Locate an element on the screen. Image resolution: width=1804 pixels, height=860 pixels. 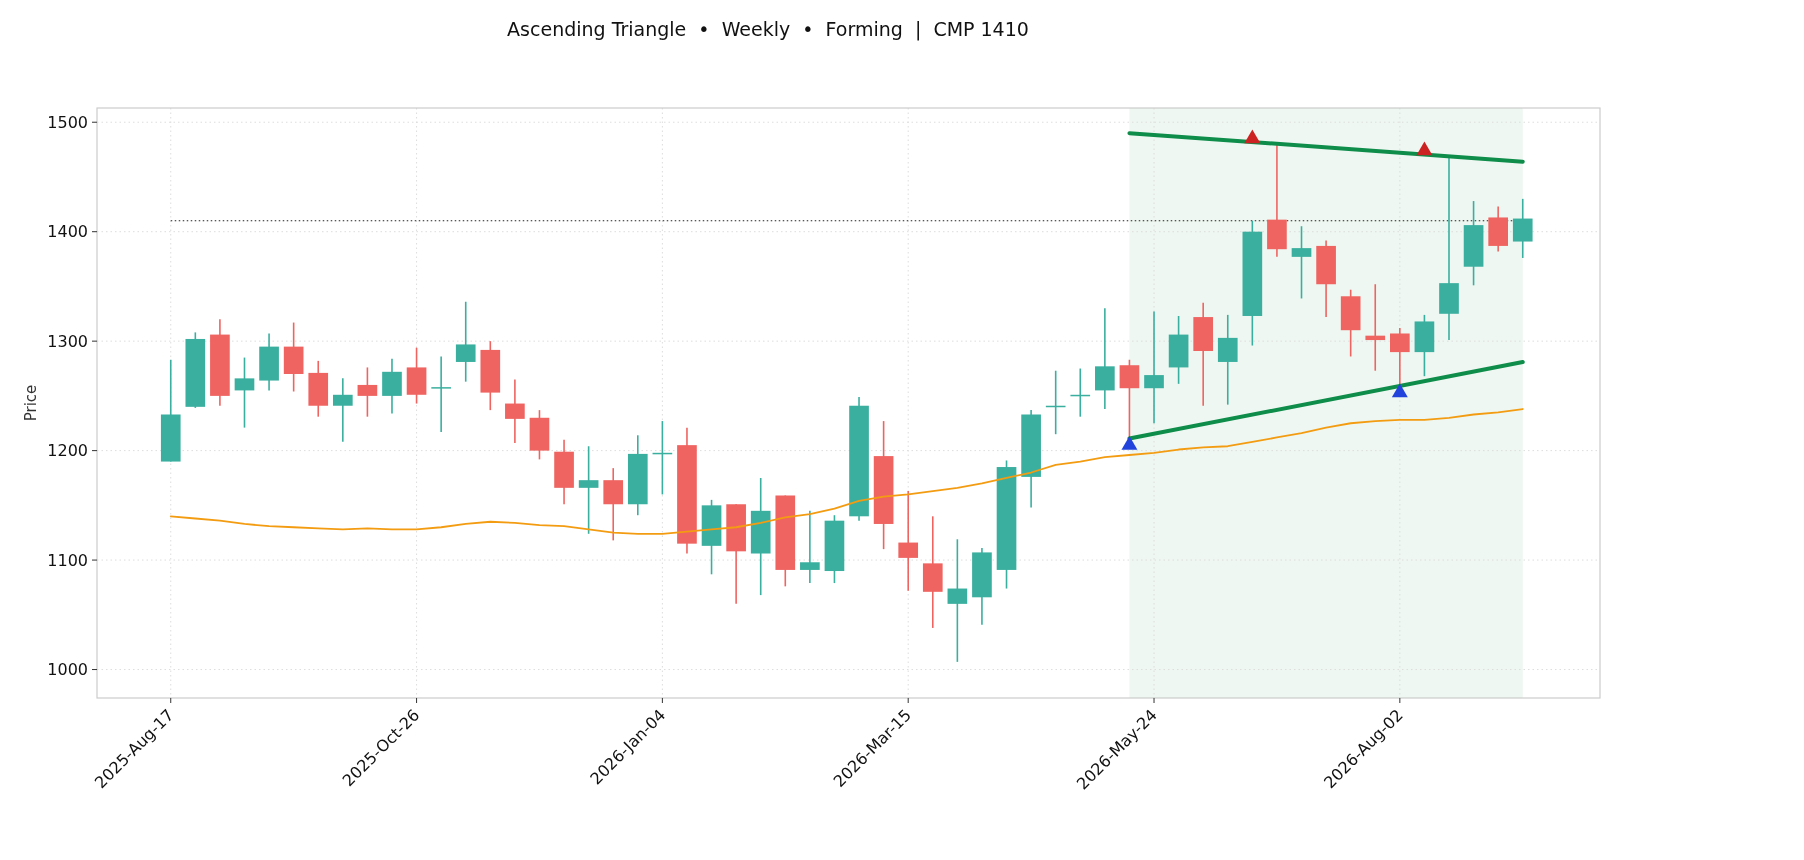
line-series is located at coordinates (846, 471).